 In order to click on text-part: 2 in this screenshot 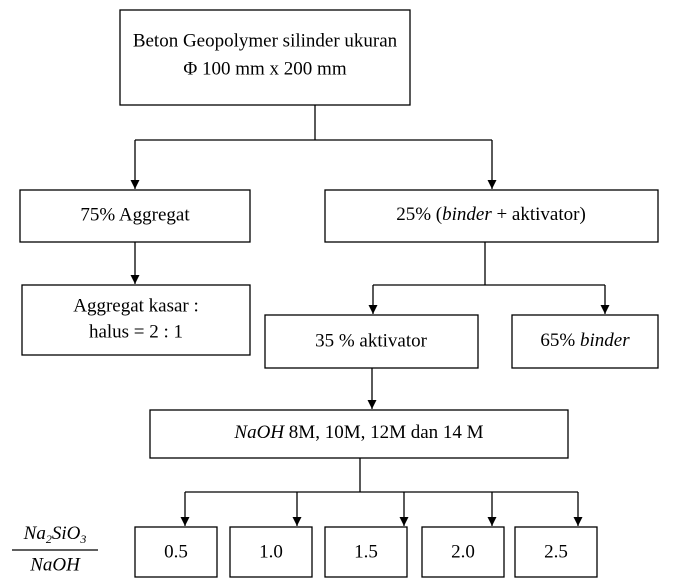, I will do `click(49, 539)`.